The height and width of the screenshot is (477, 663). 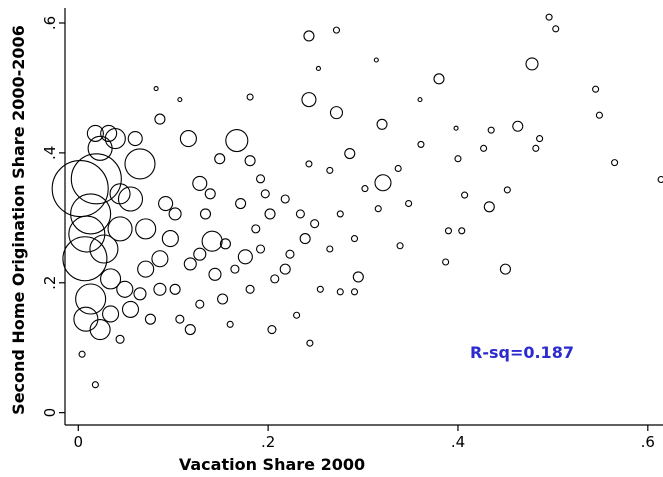 I want to click on annotation: R-sq=0.187, so click(x=522, y=352).